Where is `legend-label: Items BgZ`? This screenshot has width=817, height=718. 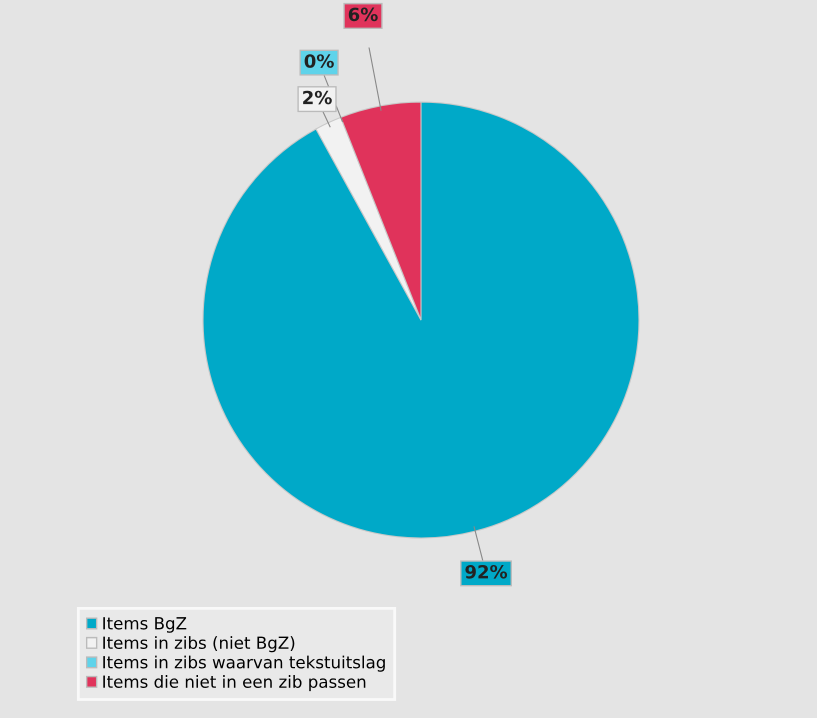 legend-label: Items BgZ is located at coordinates (144, 625).